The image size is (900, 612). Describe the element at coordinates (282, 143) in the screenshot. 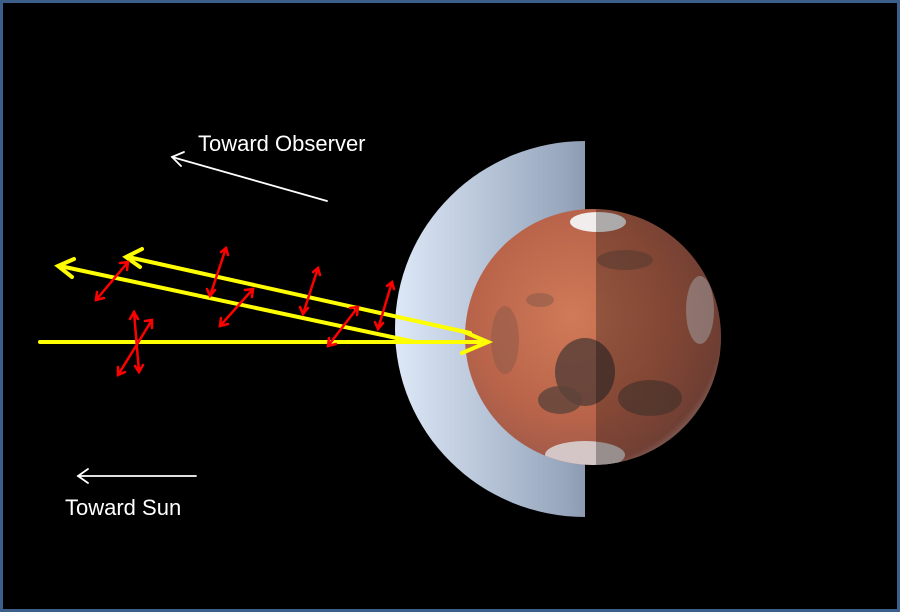

I see `toward-observer-label: Toward Observer` at that location.